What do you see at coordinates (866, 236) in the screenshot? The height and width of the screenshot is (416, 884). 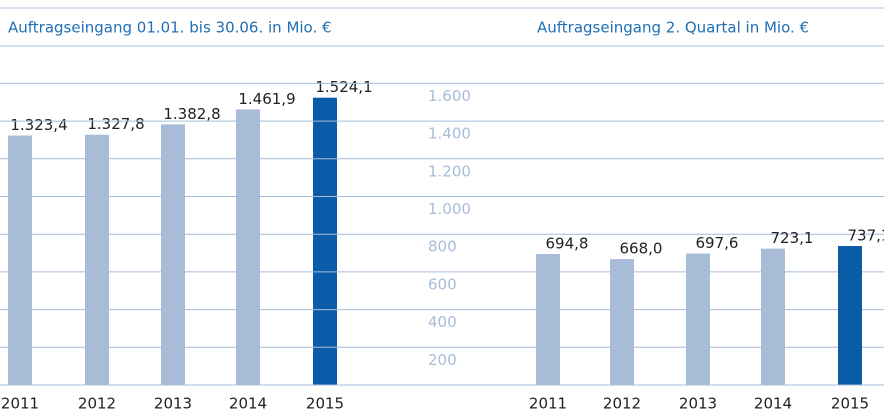 I see `data-label: 737,1` at bounding box center [866, 236].